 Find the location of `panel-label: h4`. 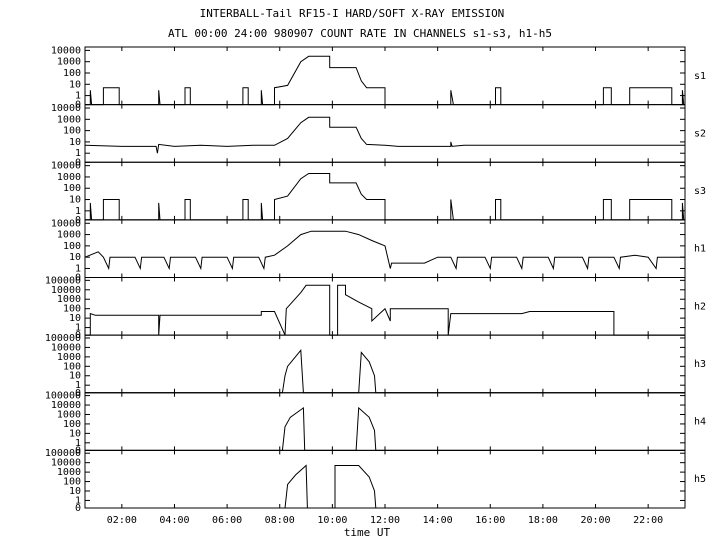

panel-label: h4 is located at coordinates (700, 422).